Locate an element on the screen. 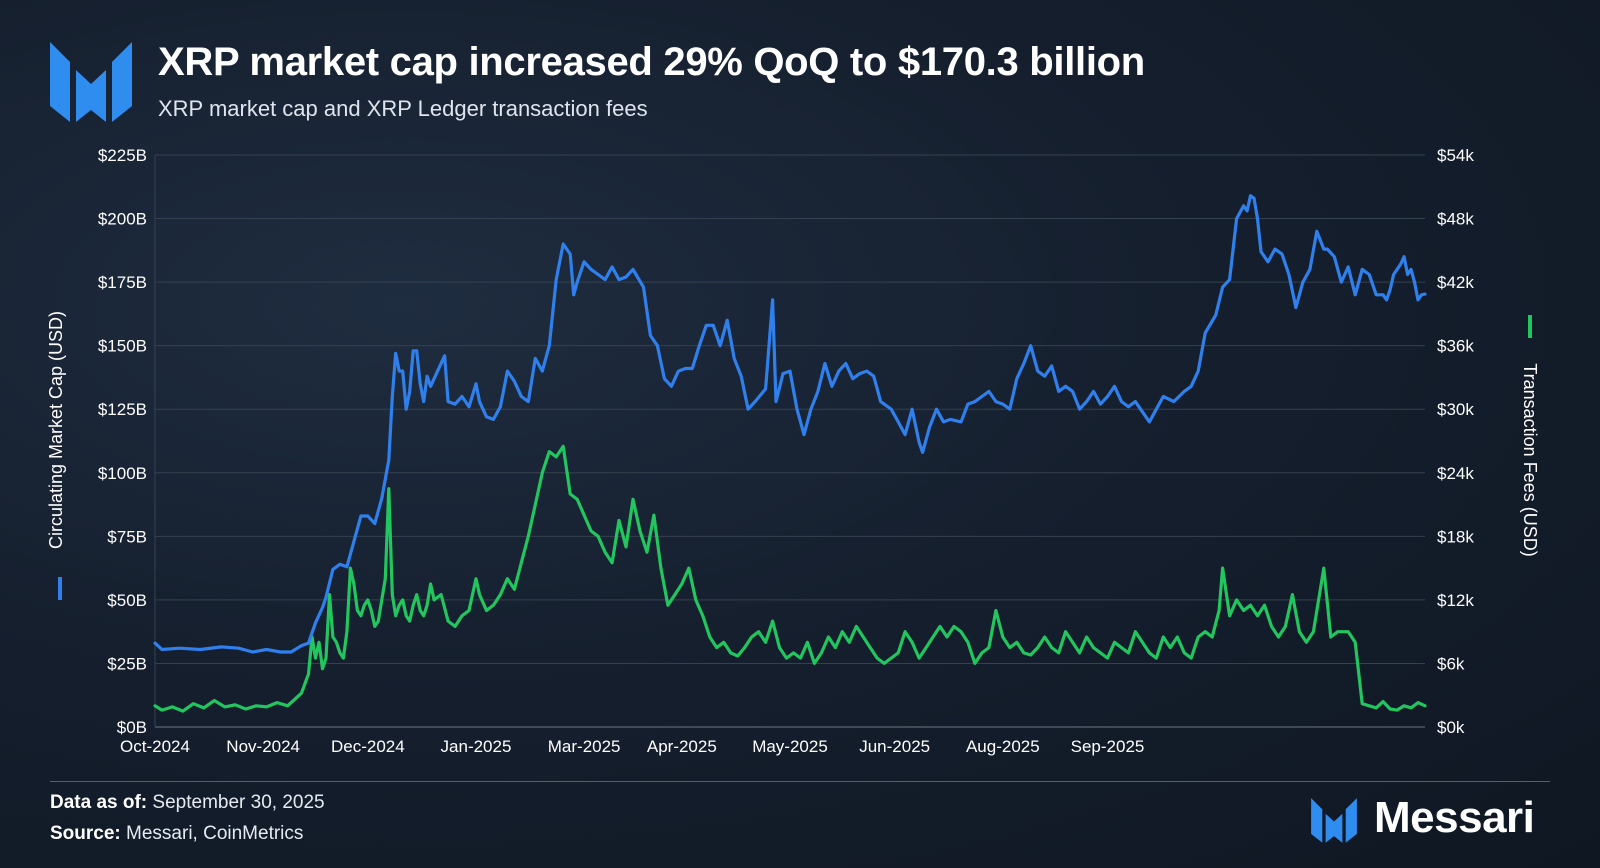 Image resolution: width=1600 pixels, height=868 pixels. right-tick-label: $30k is located at coordinates (1455, 409).